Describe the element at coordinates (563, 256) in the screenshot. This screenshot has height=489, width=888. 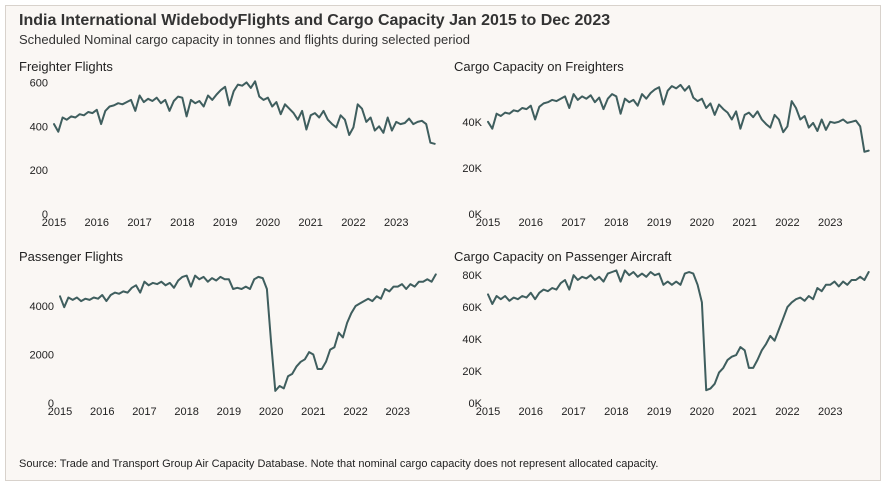
I see `panel-title-cargo-capacity-passenger-aircraft: Cargo Capacity on Passenger Aircraft` at that location.